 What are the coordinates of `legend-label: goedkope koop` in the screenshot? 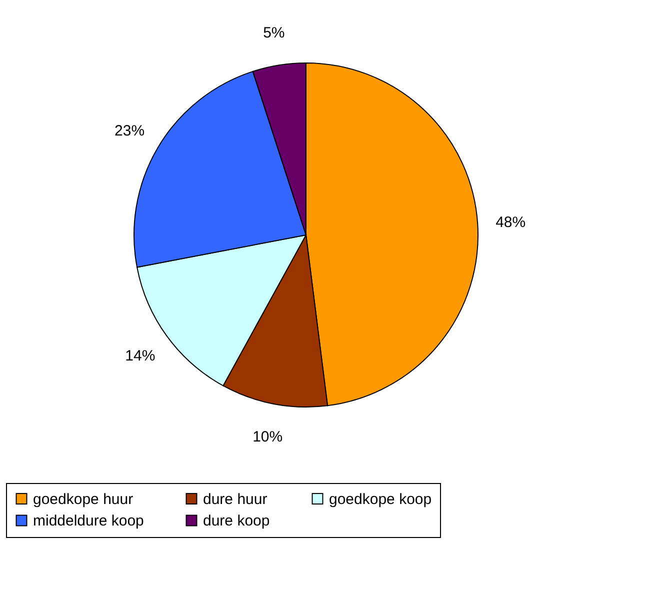 It's located at (380, 499).